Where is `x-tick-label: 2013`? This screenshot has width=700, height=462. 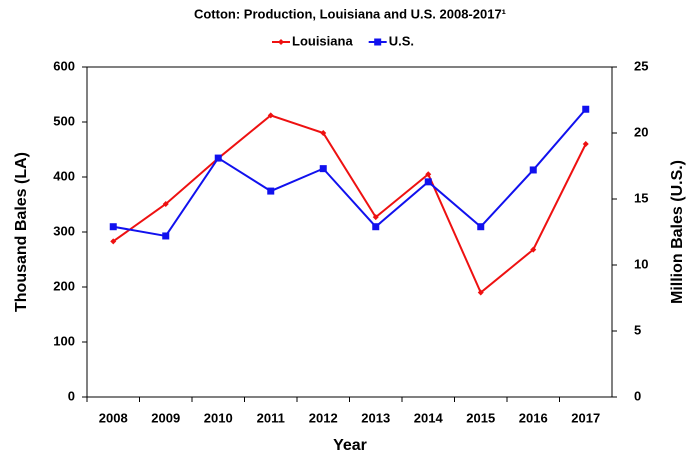 x-tick-label: 2013 is located at coordinates (375, 417).